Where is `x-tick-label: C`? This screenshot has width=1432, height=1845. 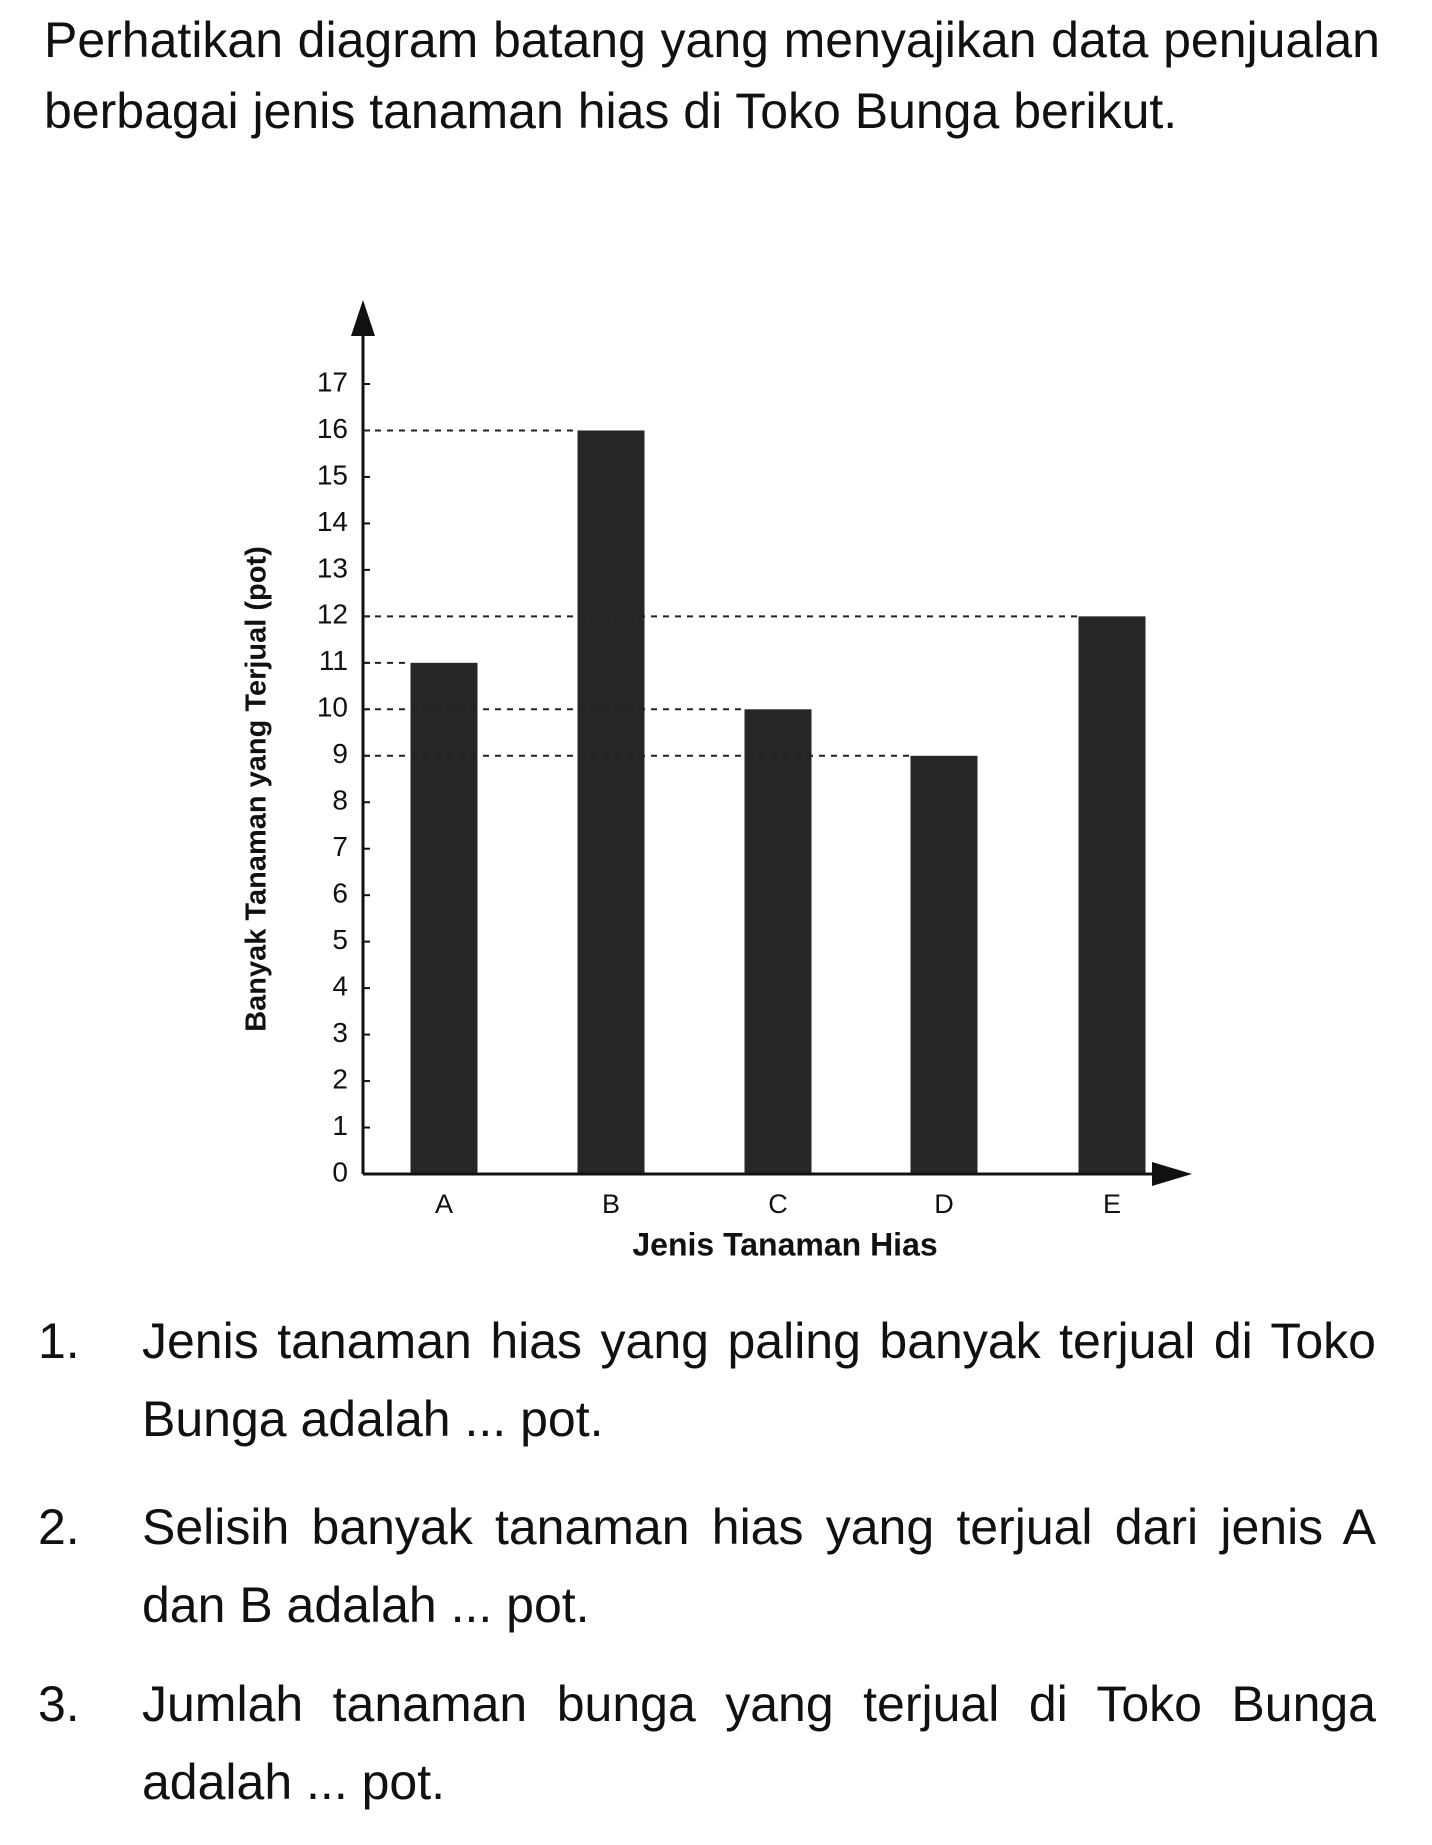
x-tick-label: C is located at coordinates (778, 1204).